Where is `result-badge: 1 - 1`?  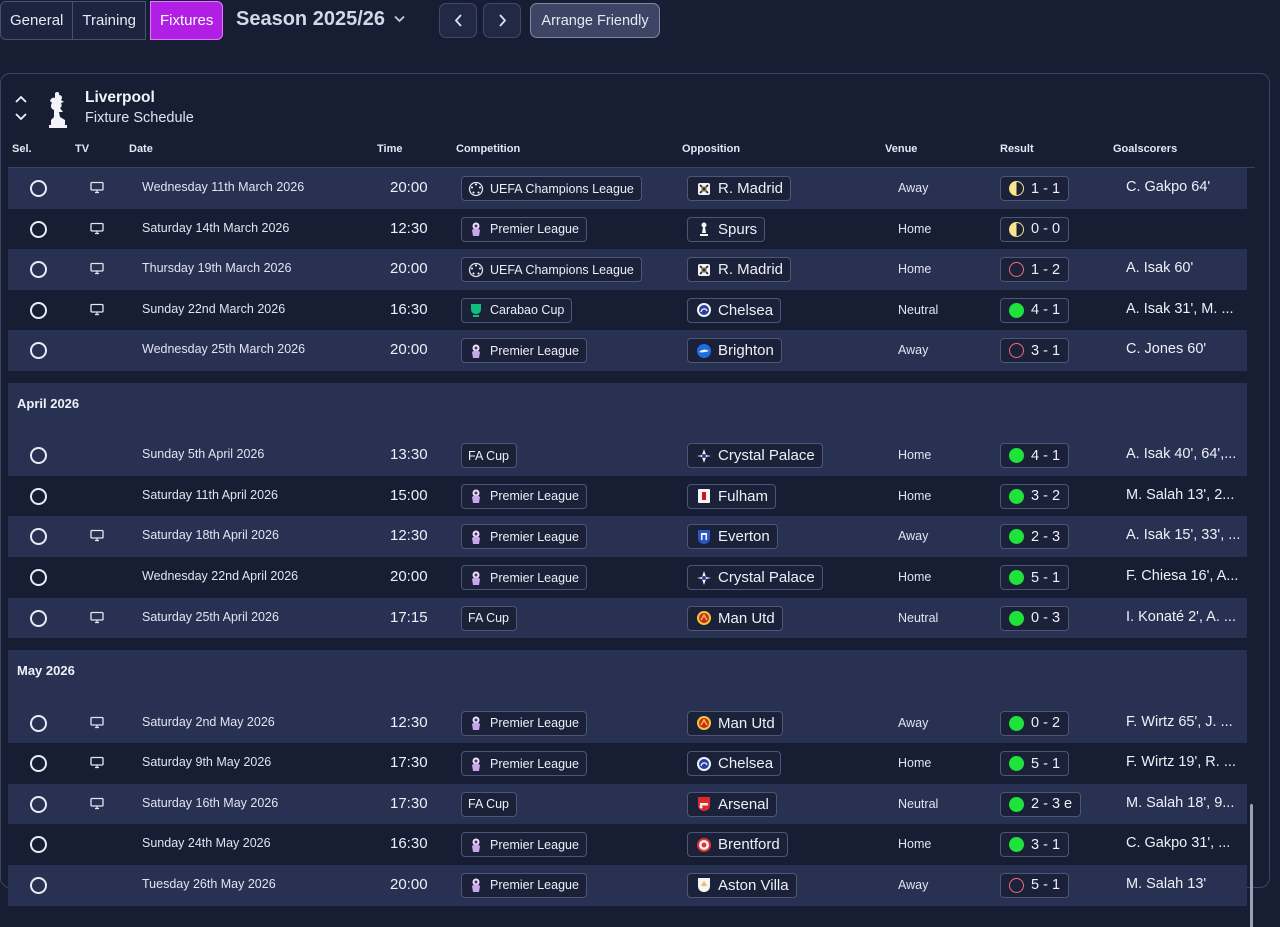
result-badge: 1 - 1 is located at coordinates (1035, 188).